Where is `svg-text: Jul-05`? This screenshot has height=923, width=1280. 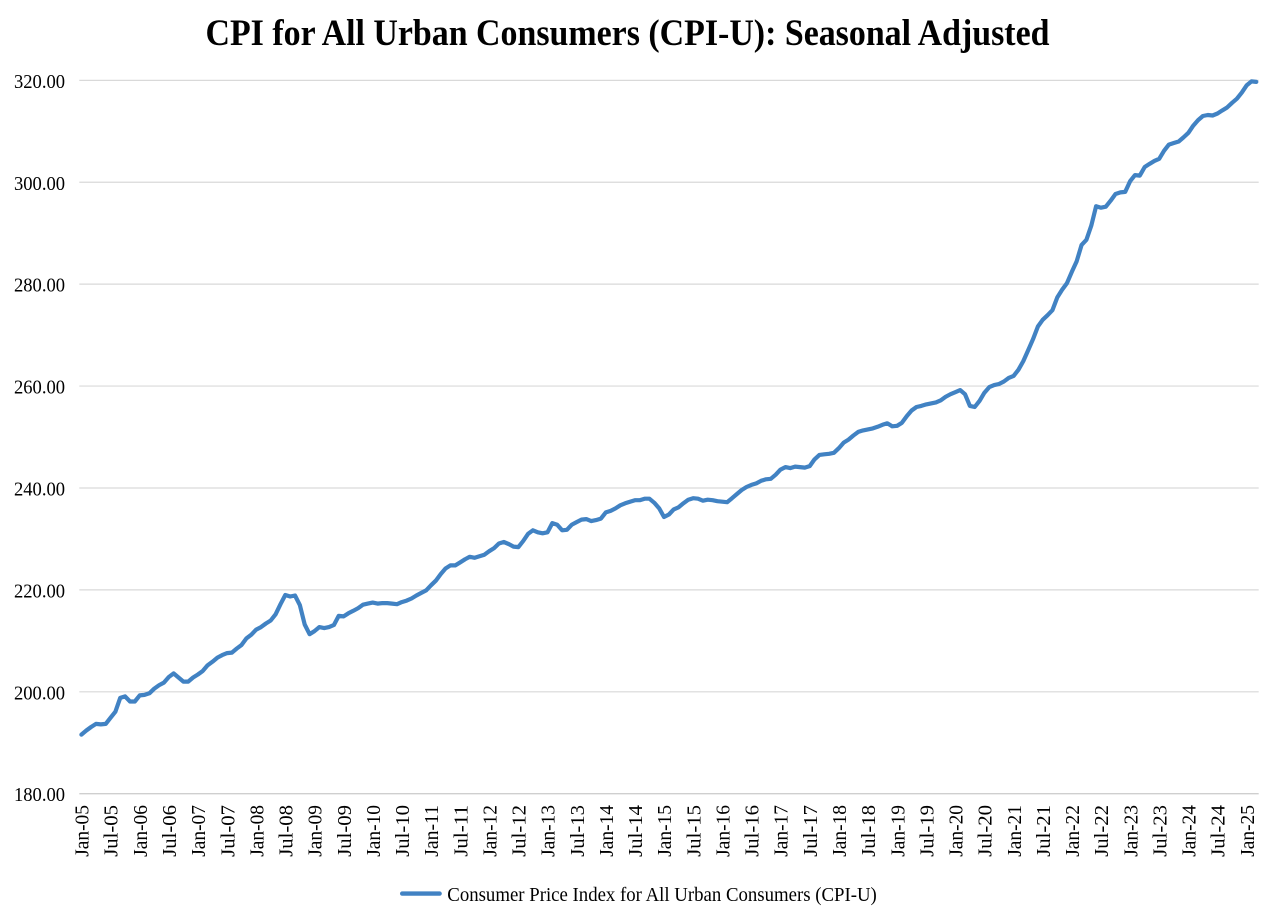 svg-text: Jul-05 is located at coordinates (112, 831).